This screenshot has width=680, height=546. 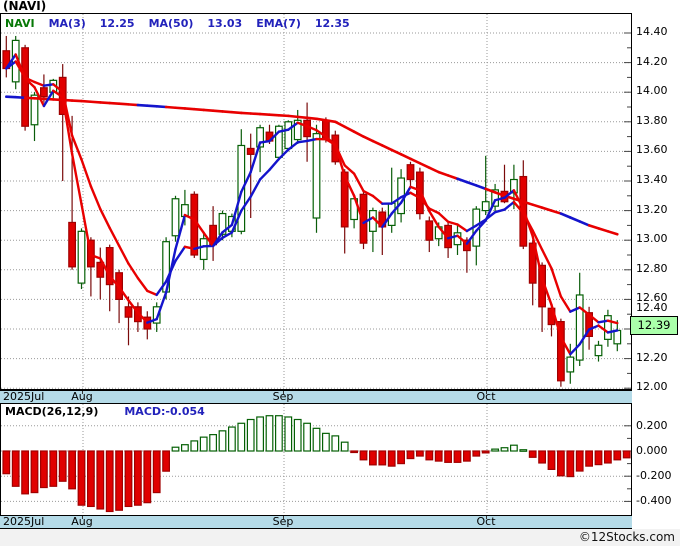 I want to click on legend-ma-label: MA(50), so click(x=171, y=23).